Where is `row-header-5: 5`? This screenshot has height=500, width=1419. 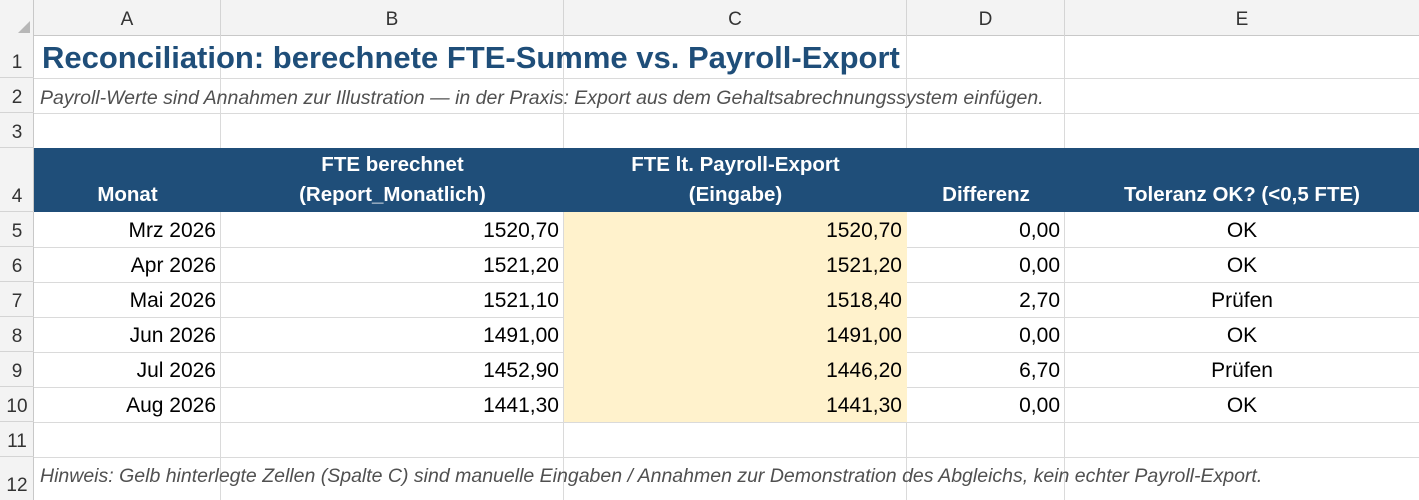
row-header-5: 5 is located at coordinates (17, 229).